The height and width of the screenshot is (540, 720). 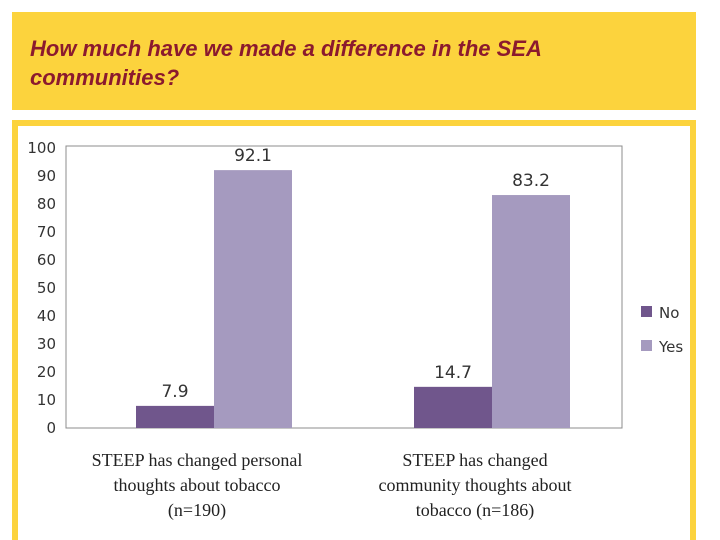 I want to click on data-label-yes-2: 83.2, so click(x=531, y=181).